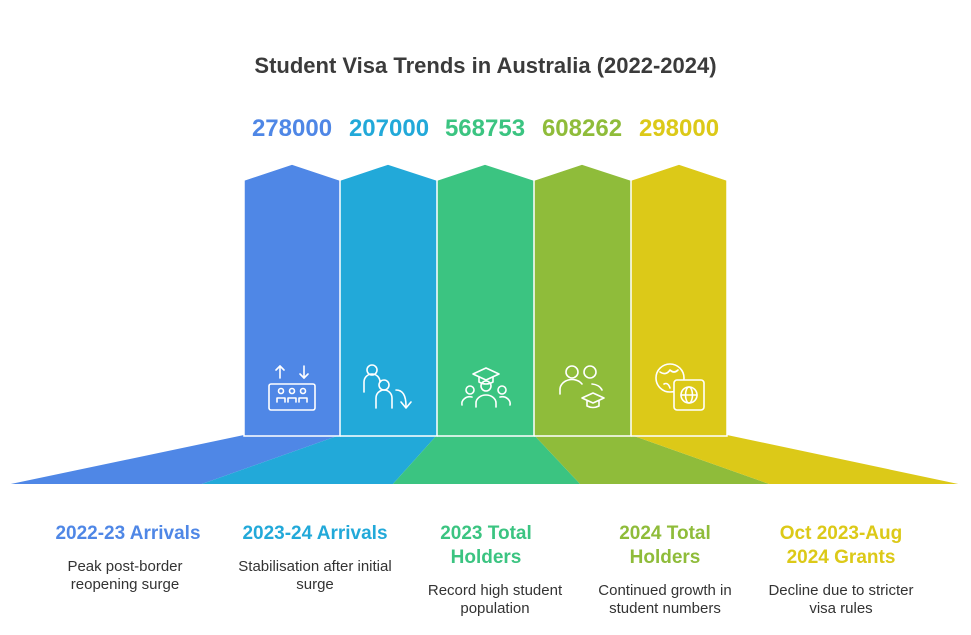 The height and width of the screenshot is (635, 971). I want to click on value-4: 608262, so click(582, 129).